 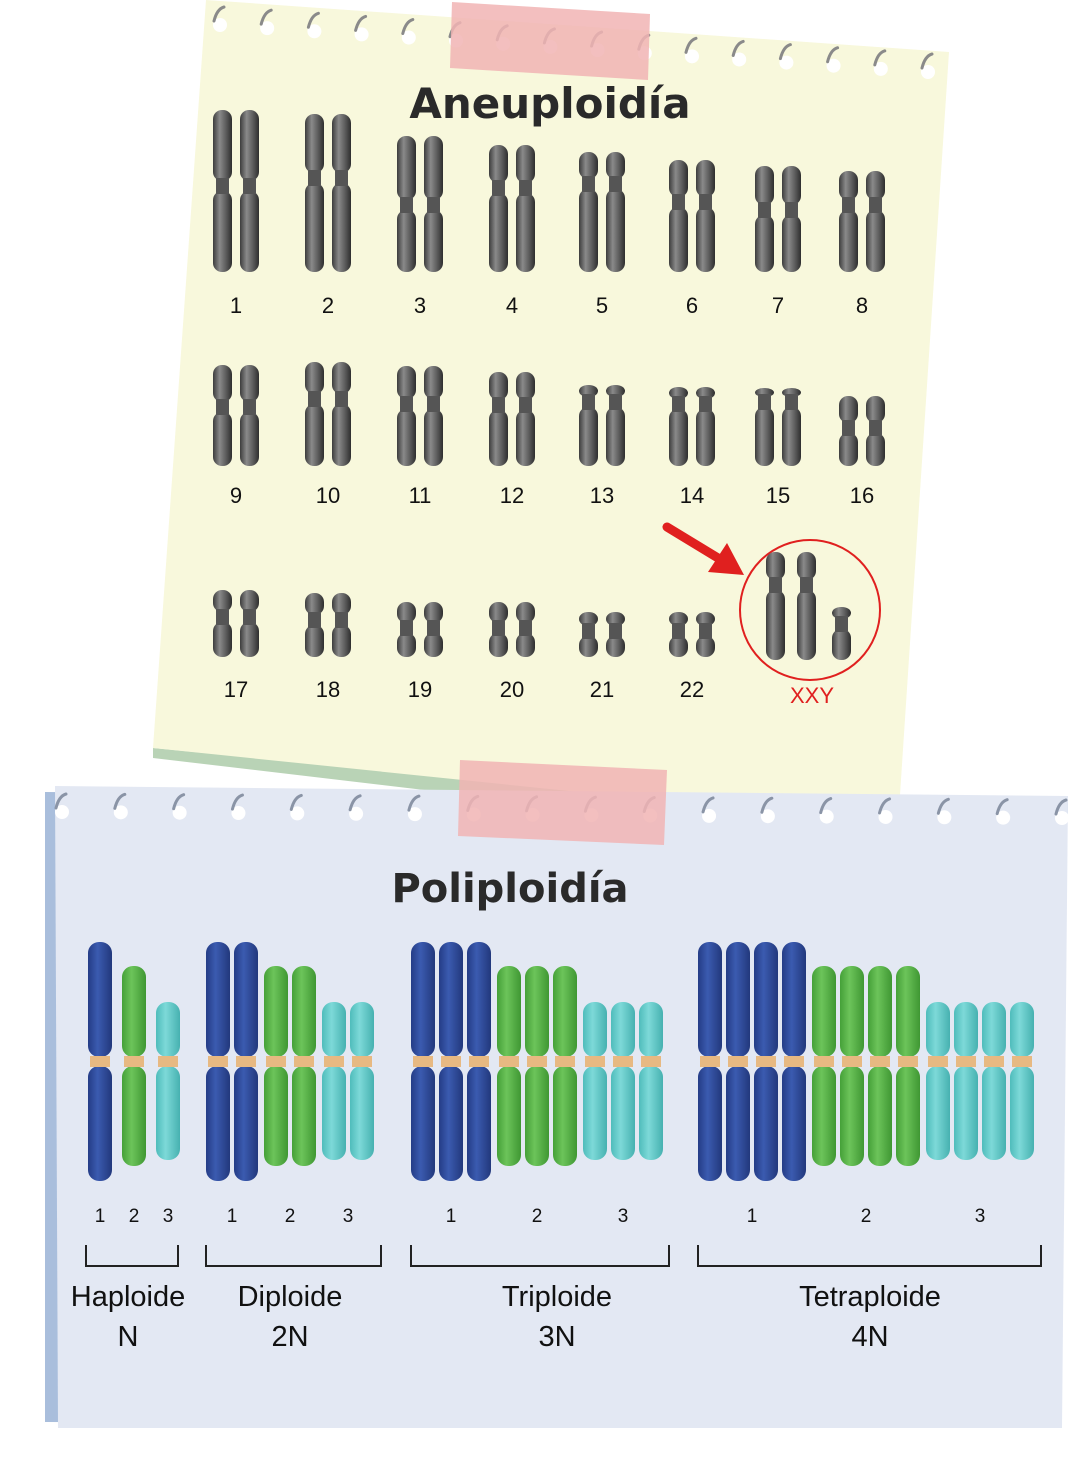 I want to click on chromosome-label: 7, so click(x=778, y=305).